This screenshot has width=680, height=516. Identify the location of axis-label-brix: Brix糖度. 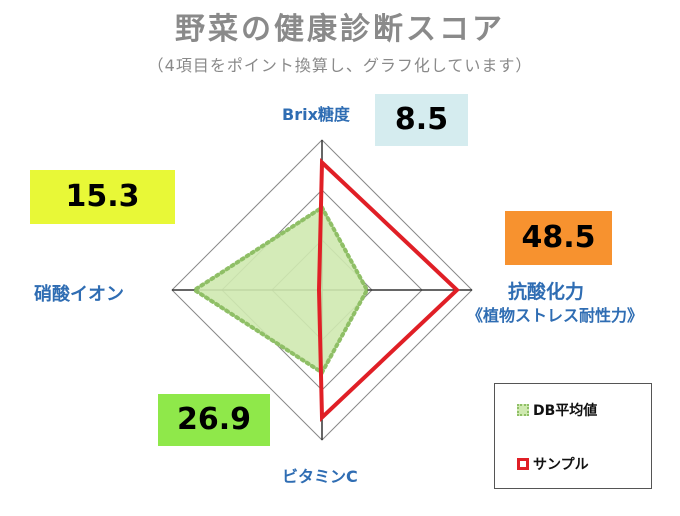
(316, 114).